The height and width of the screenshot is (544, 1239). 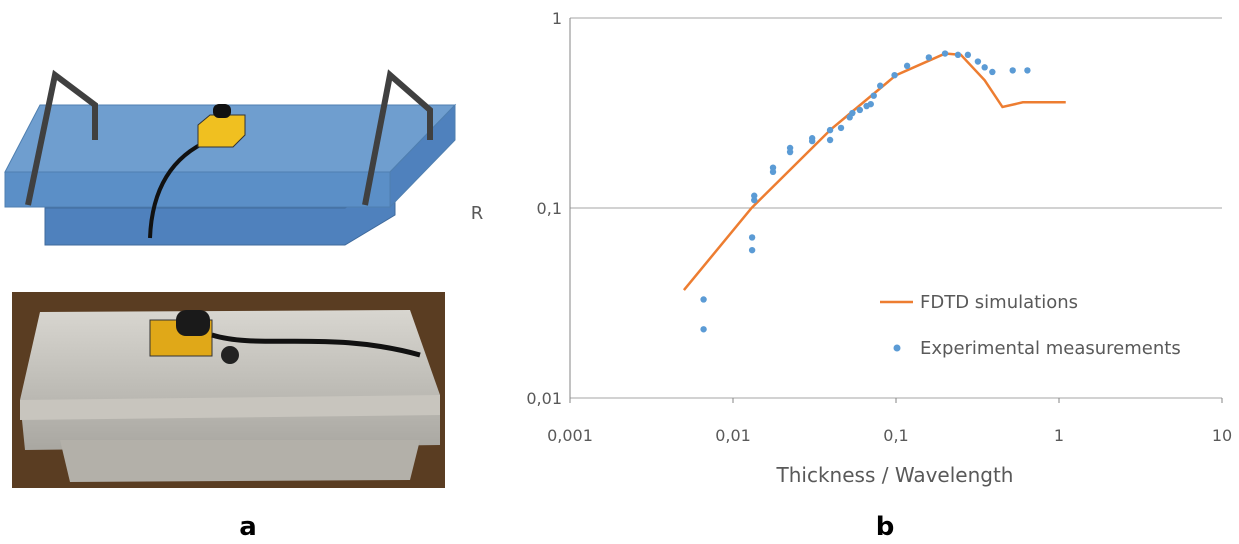 I want to click on slab-photo, so click(x=228, y=390).